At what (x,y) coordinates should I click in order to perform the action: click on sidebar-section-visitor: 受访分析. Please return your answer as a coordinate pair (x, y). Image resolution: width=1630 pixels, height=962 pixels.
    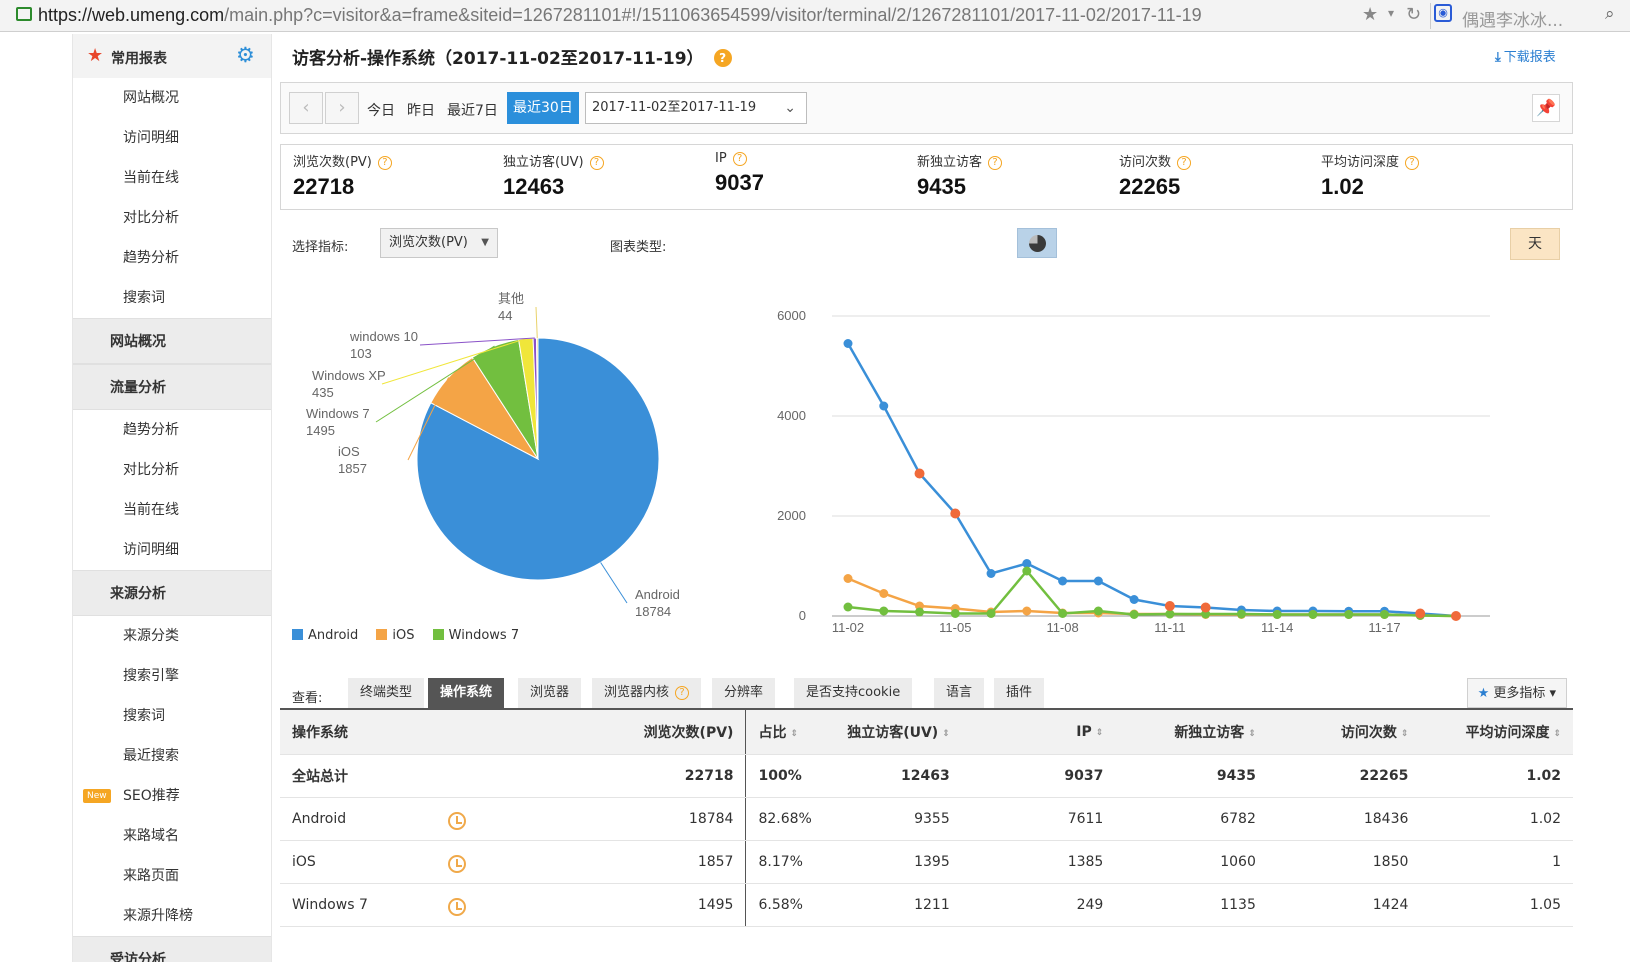
    Looking at the image, I should click on (172, 949).